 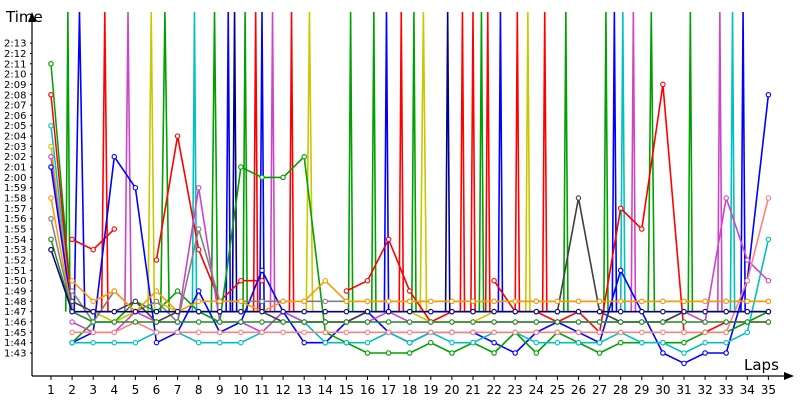 What do you see at coordinates (15, 343) in the screenshot?
I see `y-tick-label: 1:44` at bounding box center [15, 343].